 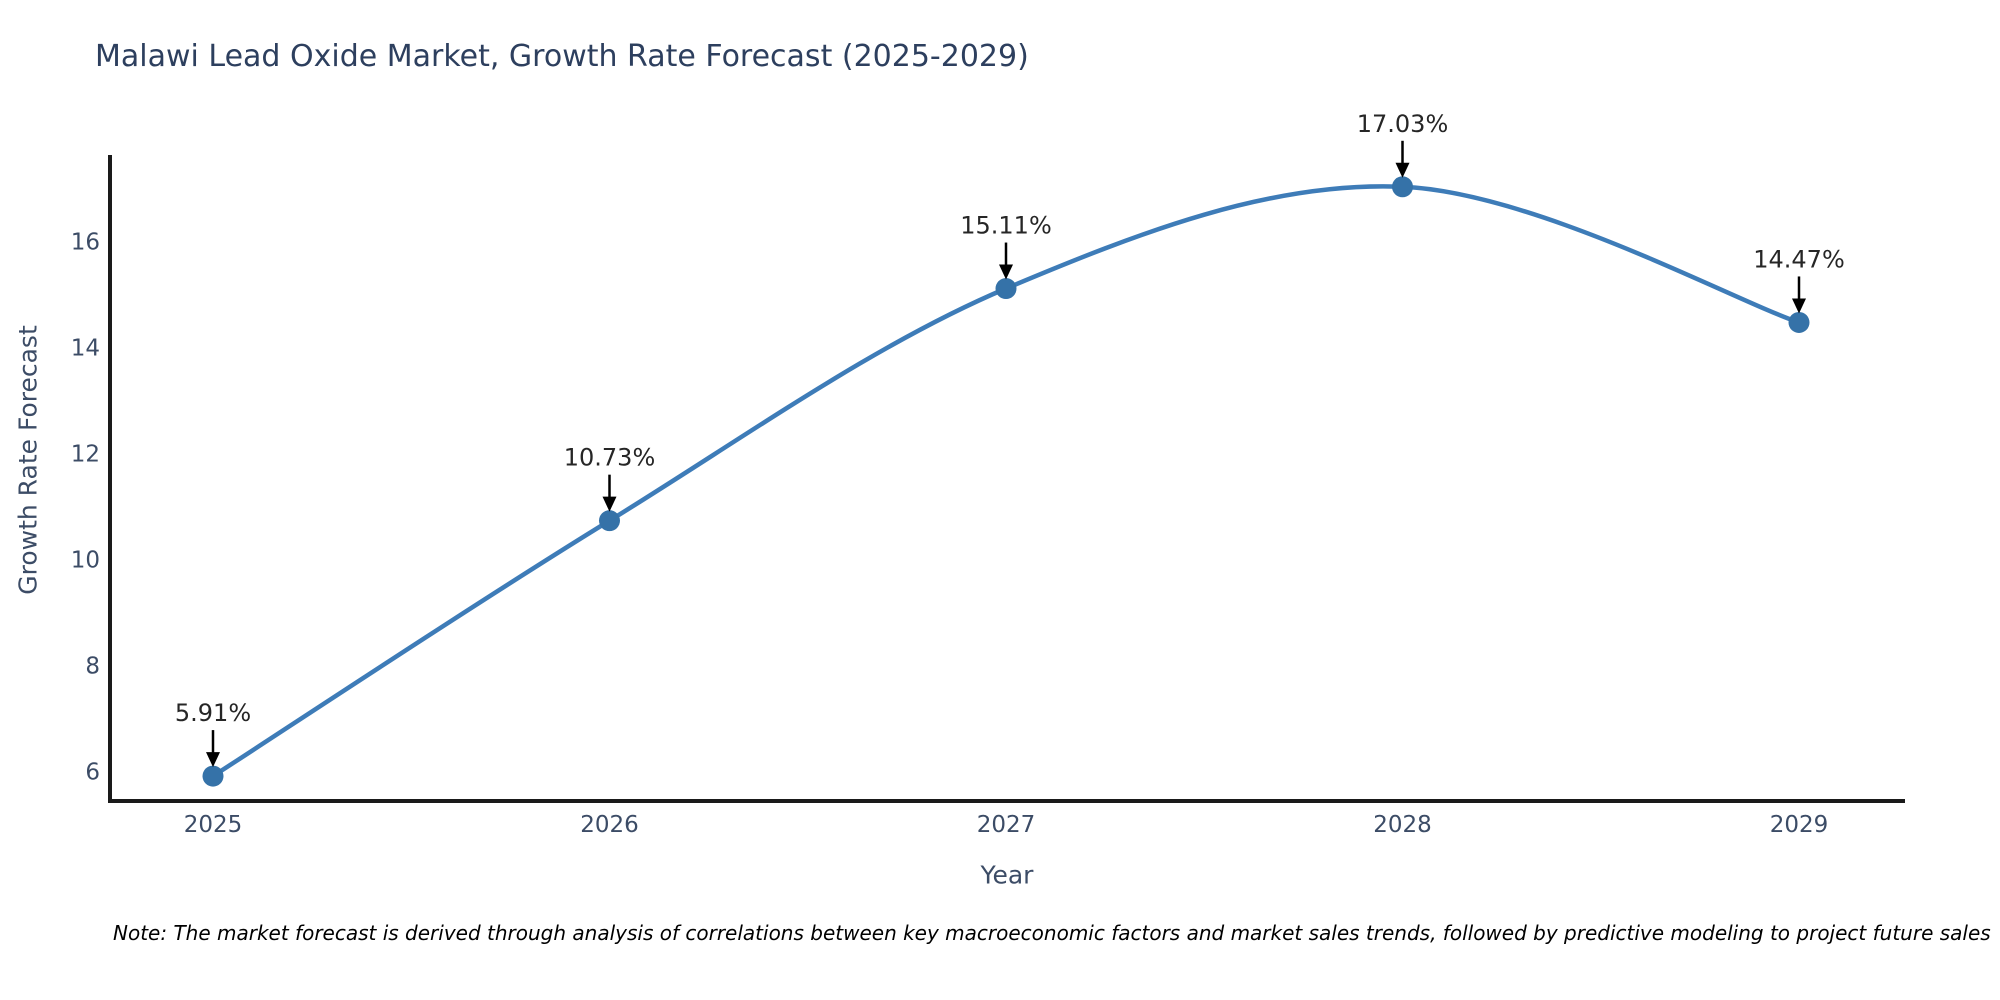 What do you see at coordinates (1006, 226) in the screenshot?
I see `data-point-label: 15.11%` at bounding box center [1006, 226].